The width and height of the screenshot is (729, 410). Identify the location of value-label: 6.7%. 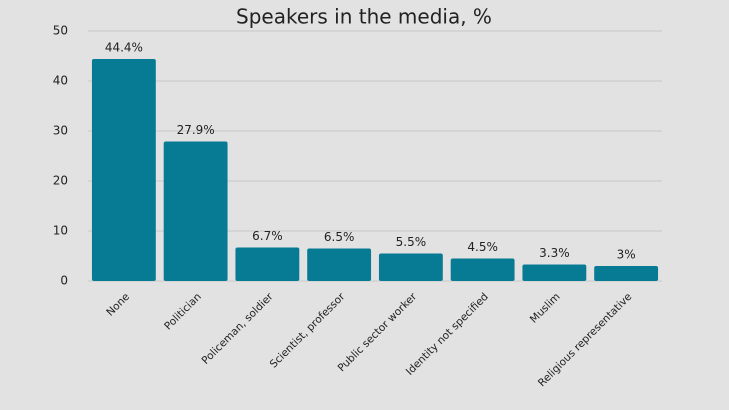
(267, 236).